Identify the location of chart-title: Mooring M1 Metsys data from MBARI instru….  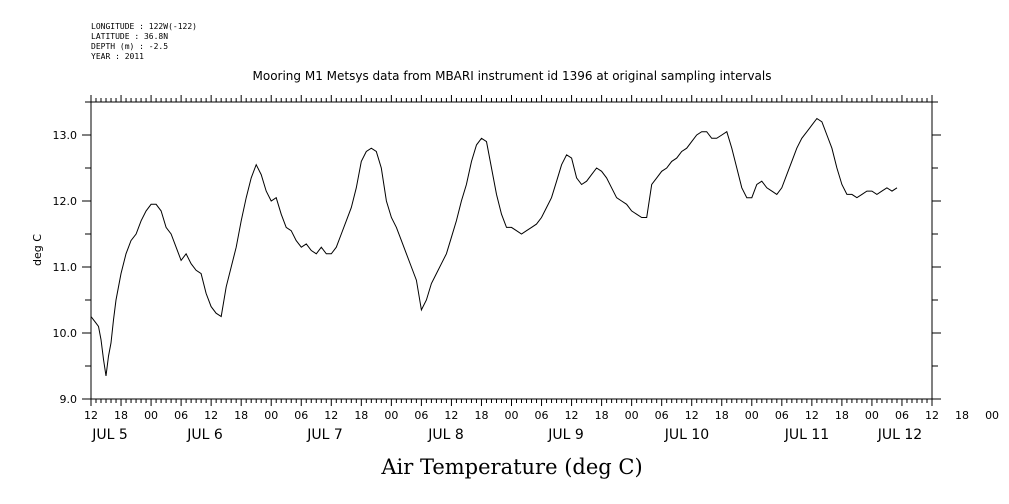
(512, 76).